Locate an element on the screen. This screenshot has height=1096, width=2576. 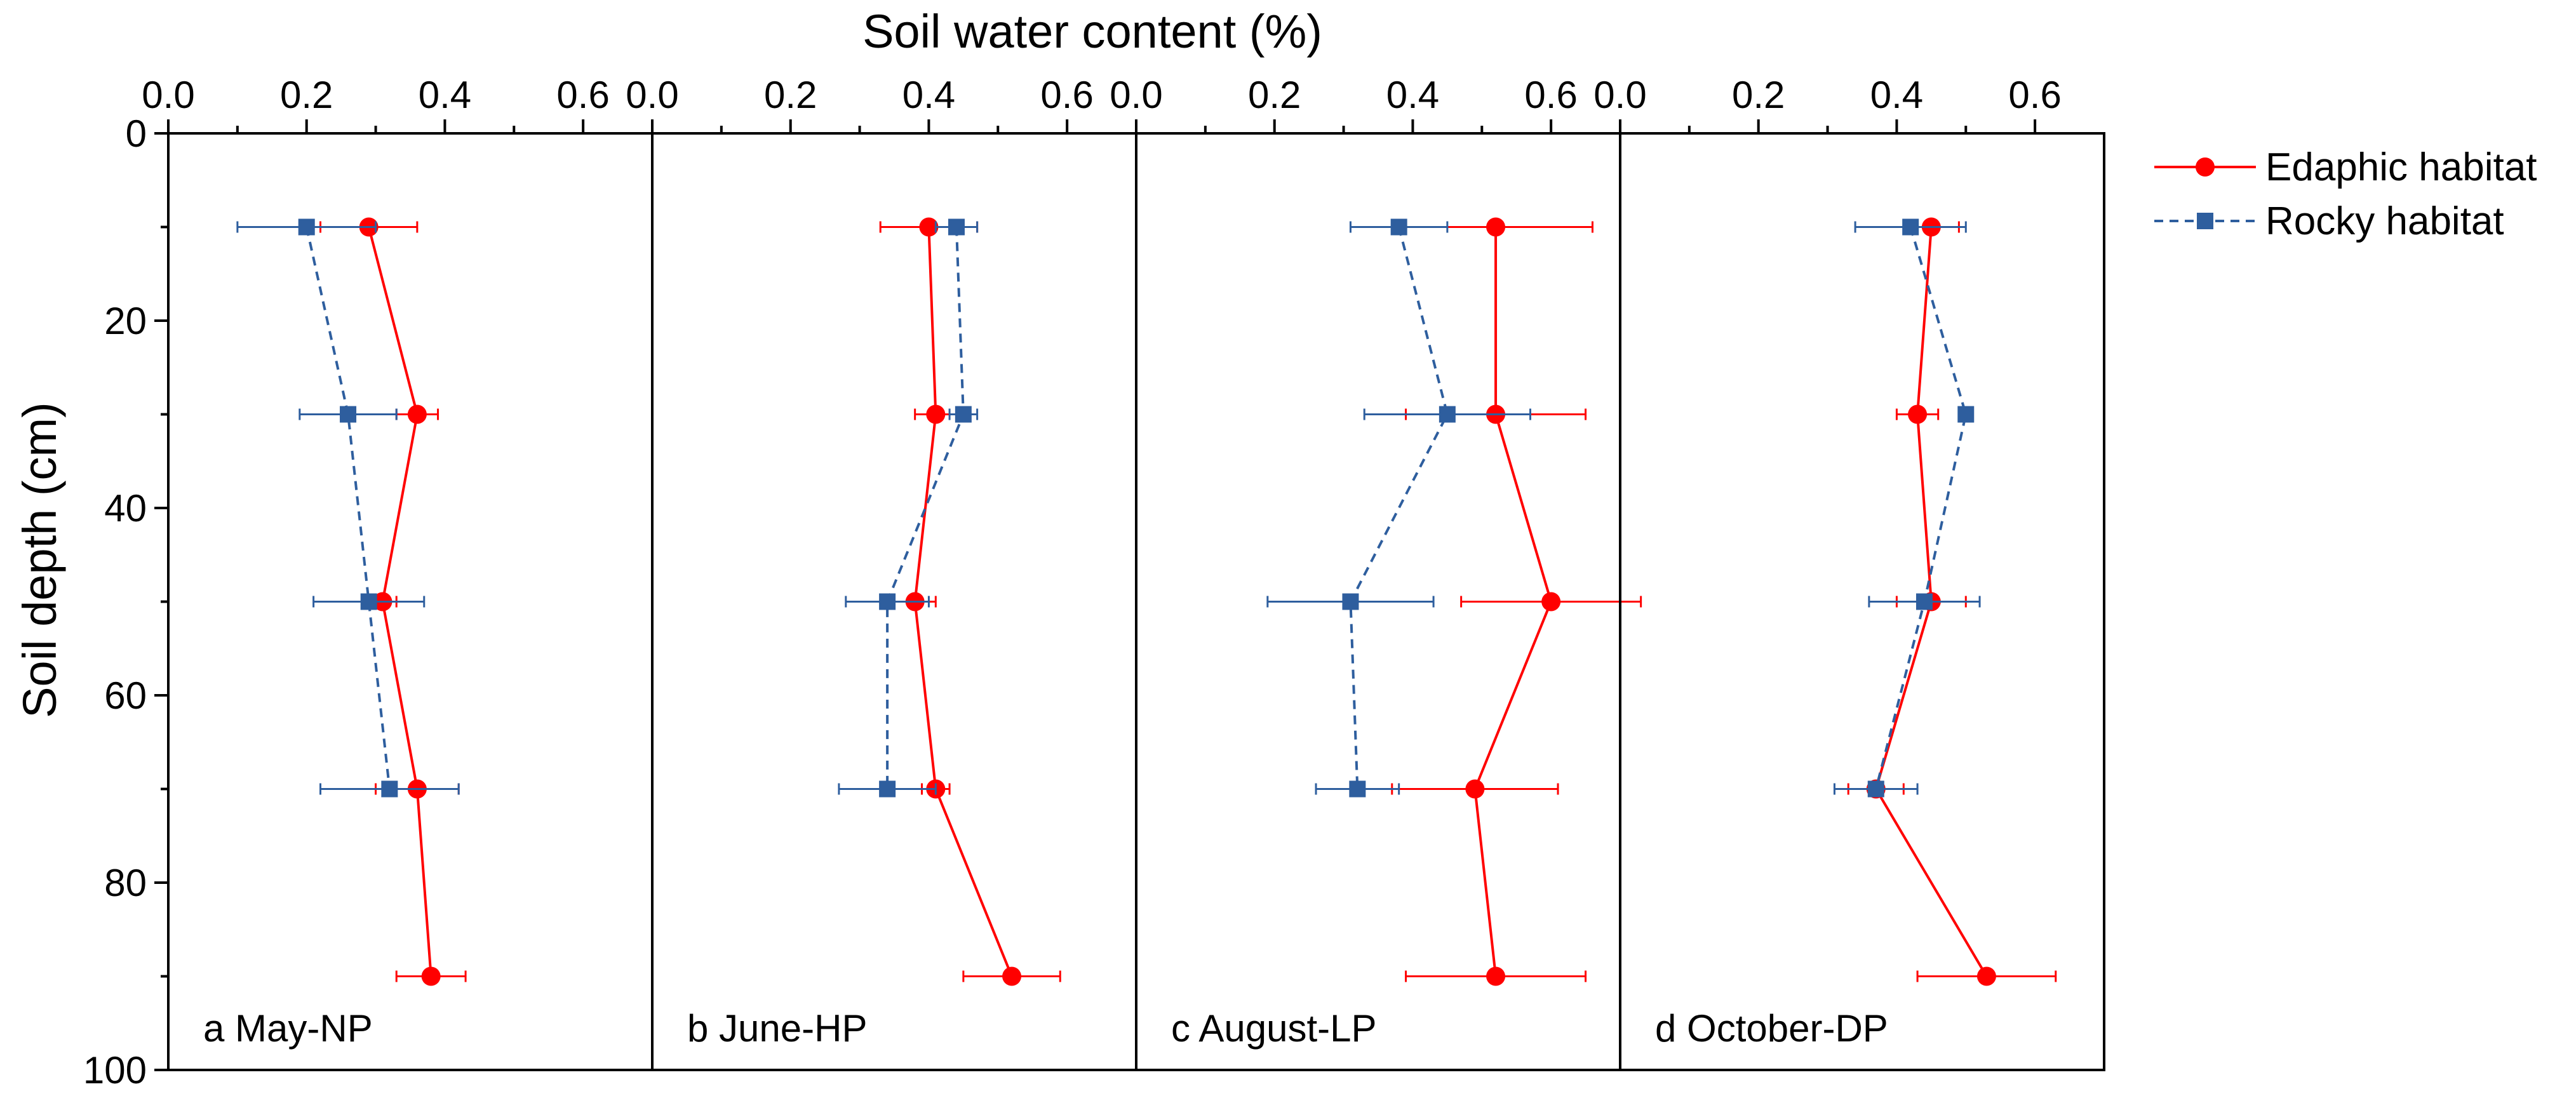
legend-label: Edaphic habitat is located at coordinates (2401, 167).